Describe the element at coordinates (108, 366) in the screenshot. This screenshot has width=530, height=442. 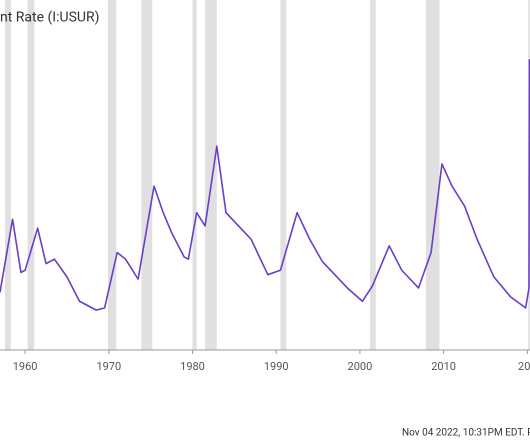
I see `x-tick-label: 1970` at that location.